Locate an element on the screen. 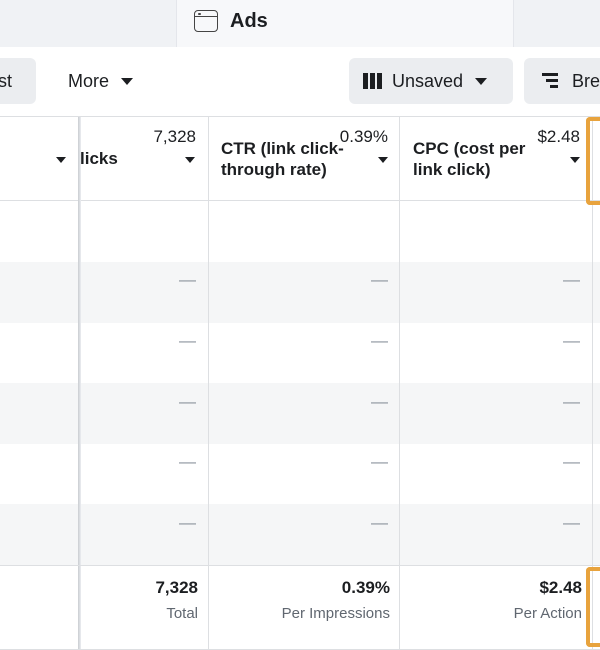 The image size is (600, 650). tab-strip: Ads is located at coordinates (300, 23).